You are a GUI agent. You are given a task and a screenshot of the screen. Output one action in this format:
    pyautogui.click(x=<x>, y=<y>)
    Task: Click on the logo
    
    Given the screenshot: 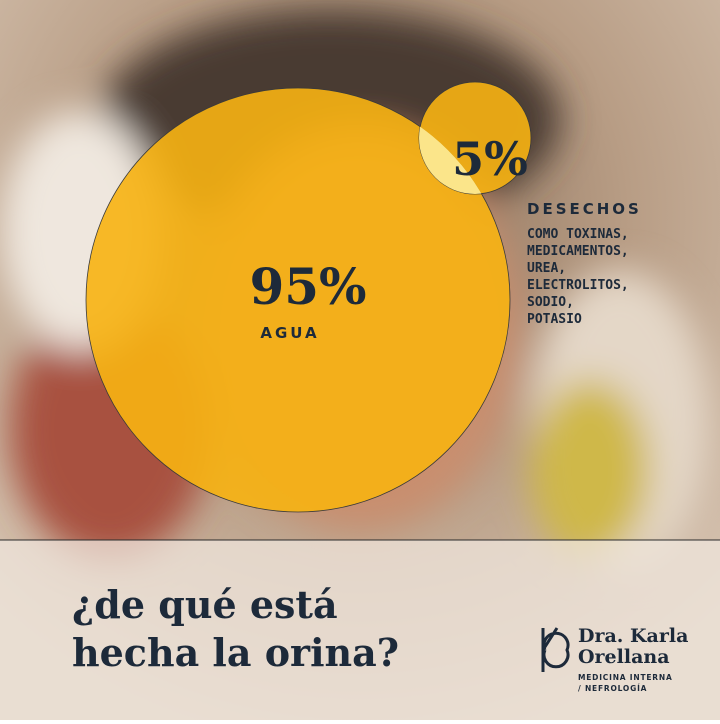 What is the action you would take?
    pyautogui.click(x=555, y=649)
    